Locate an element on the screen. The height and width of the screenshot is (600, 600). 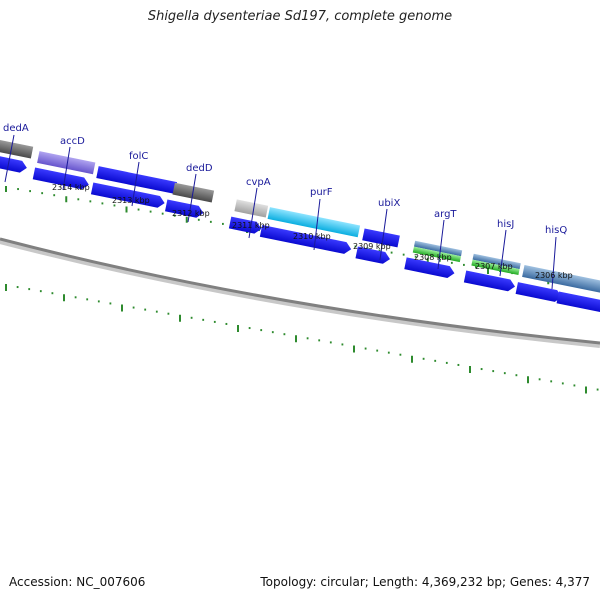
purple-feature is located at coordinates (66, 163).